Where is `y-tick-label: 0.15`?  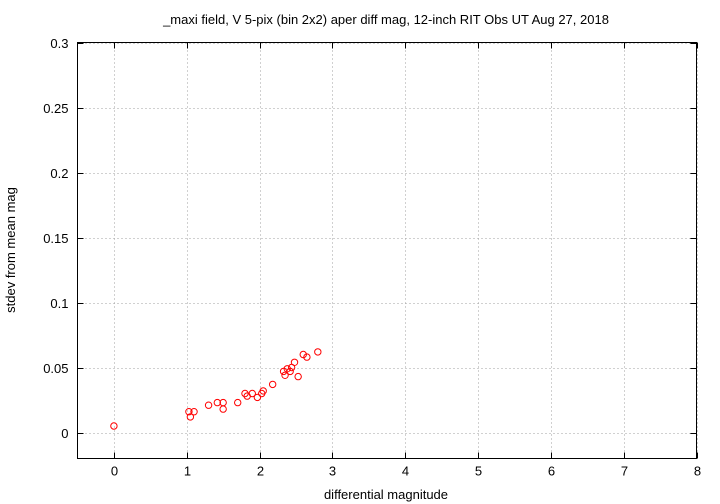 y-tick-label: 0.15 is located at coordinates (55, 238).